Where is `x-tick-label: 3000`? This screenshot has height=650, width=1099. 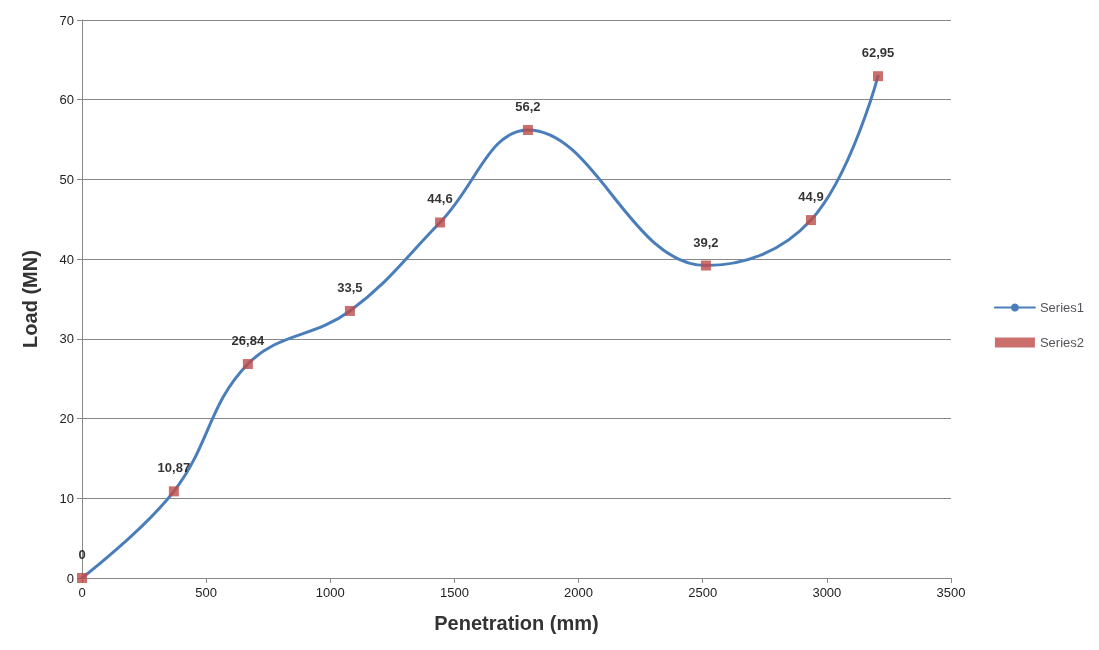
x-tick-label: 3000 is located at coordinates (827, 592).